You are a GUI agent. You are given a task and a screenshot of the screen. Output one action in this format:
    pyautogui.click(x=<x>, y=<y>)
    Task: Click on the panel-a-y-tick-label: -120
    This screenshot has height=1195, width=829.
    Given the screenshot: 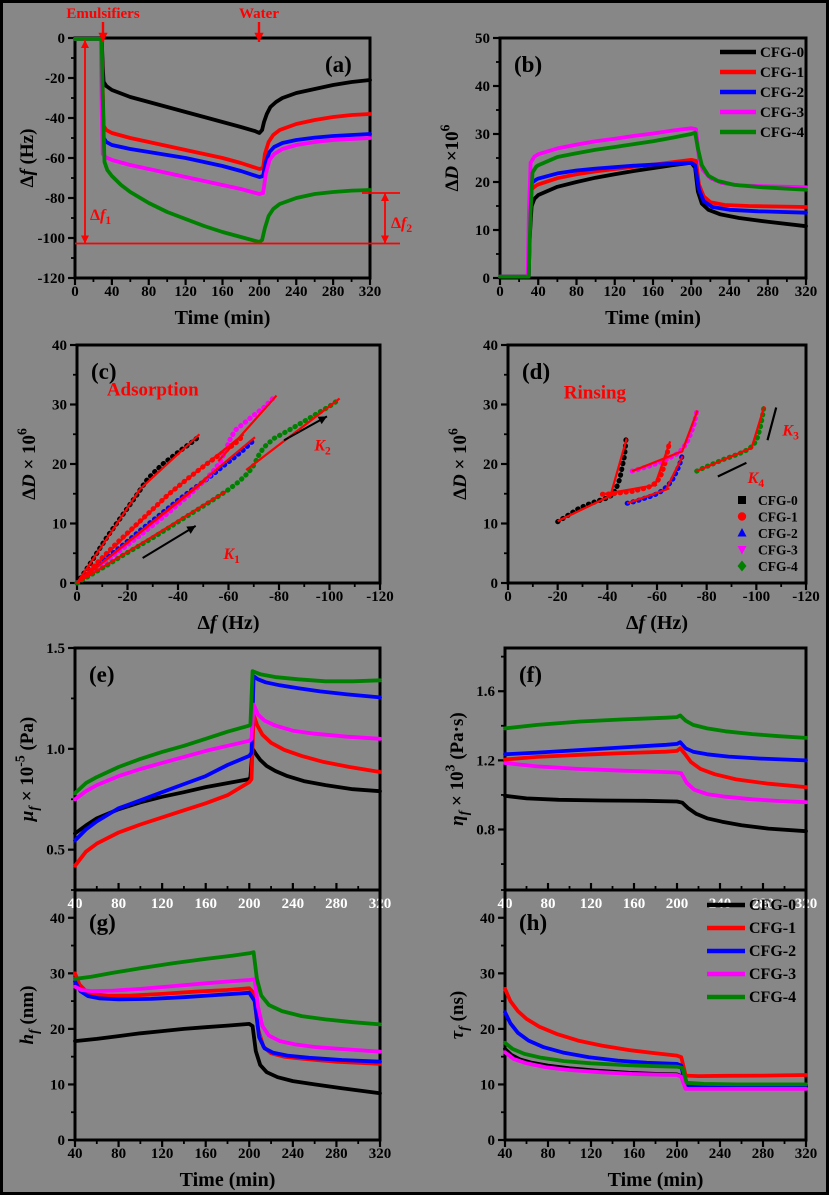 What is the action you would take?
    pyautogui.click(x=52, y=279)
    